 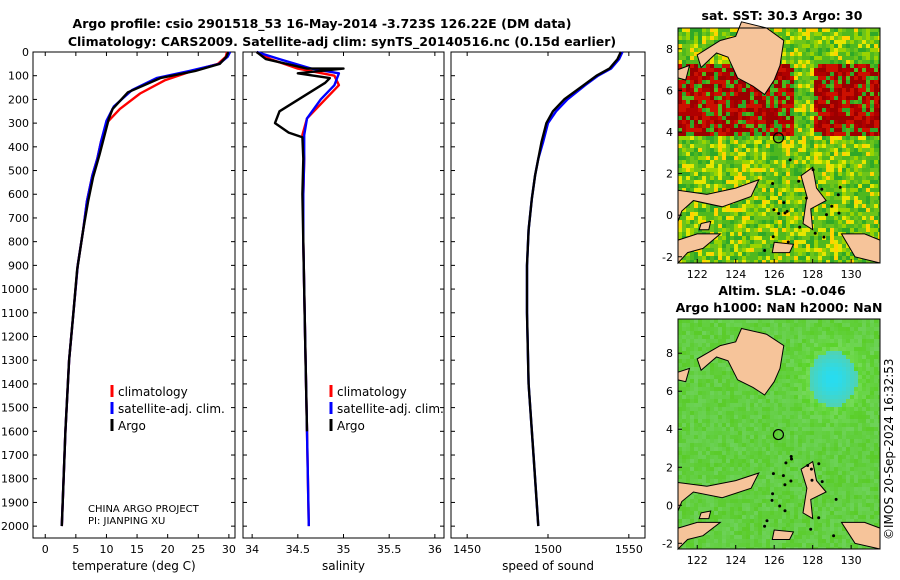 I want to click on lat-tick-label: 4, so click(x=669, y=132).